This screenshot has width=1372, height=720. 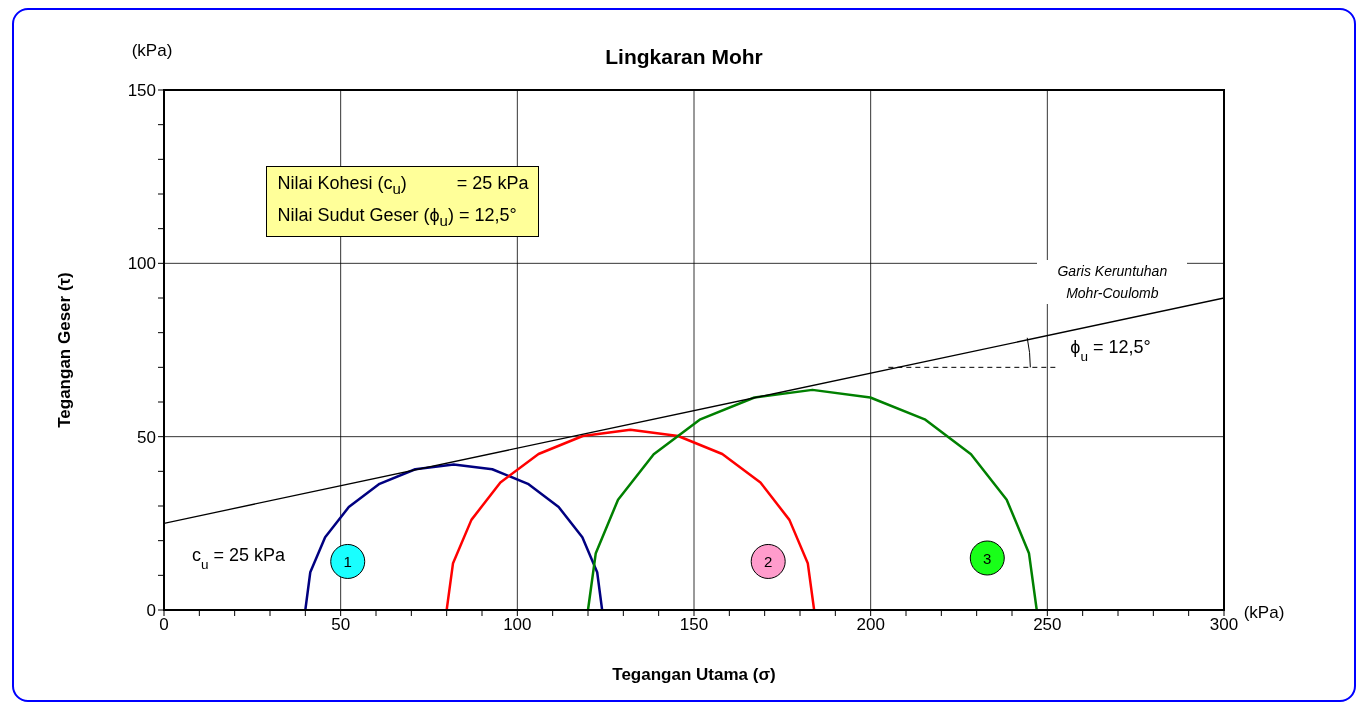 I want to click on x-tick-label: 200, so click(x=870, y=625).